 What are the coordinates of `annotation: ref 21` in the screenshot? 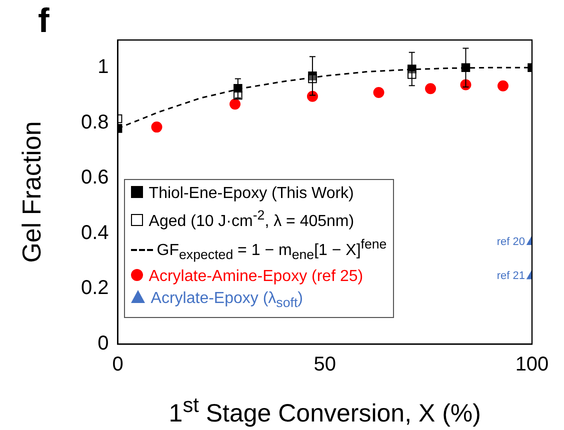 It's located at (510, 276).